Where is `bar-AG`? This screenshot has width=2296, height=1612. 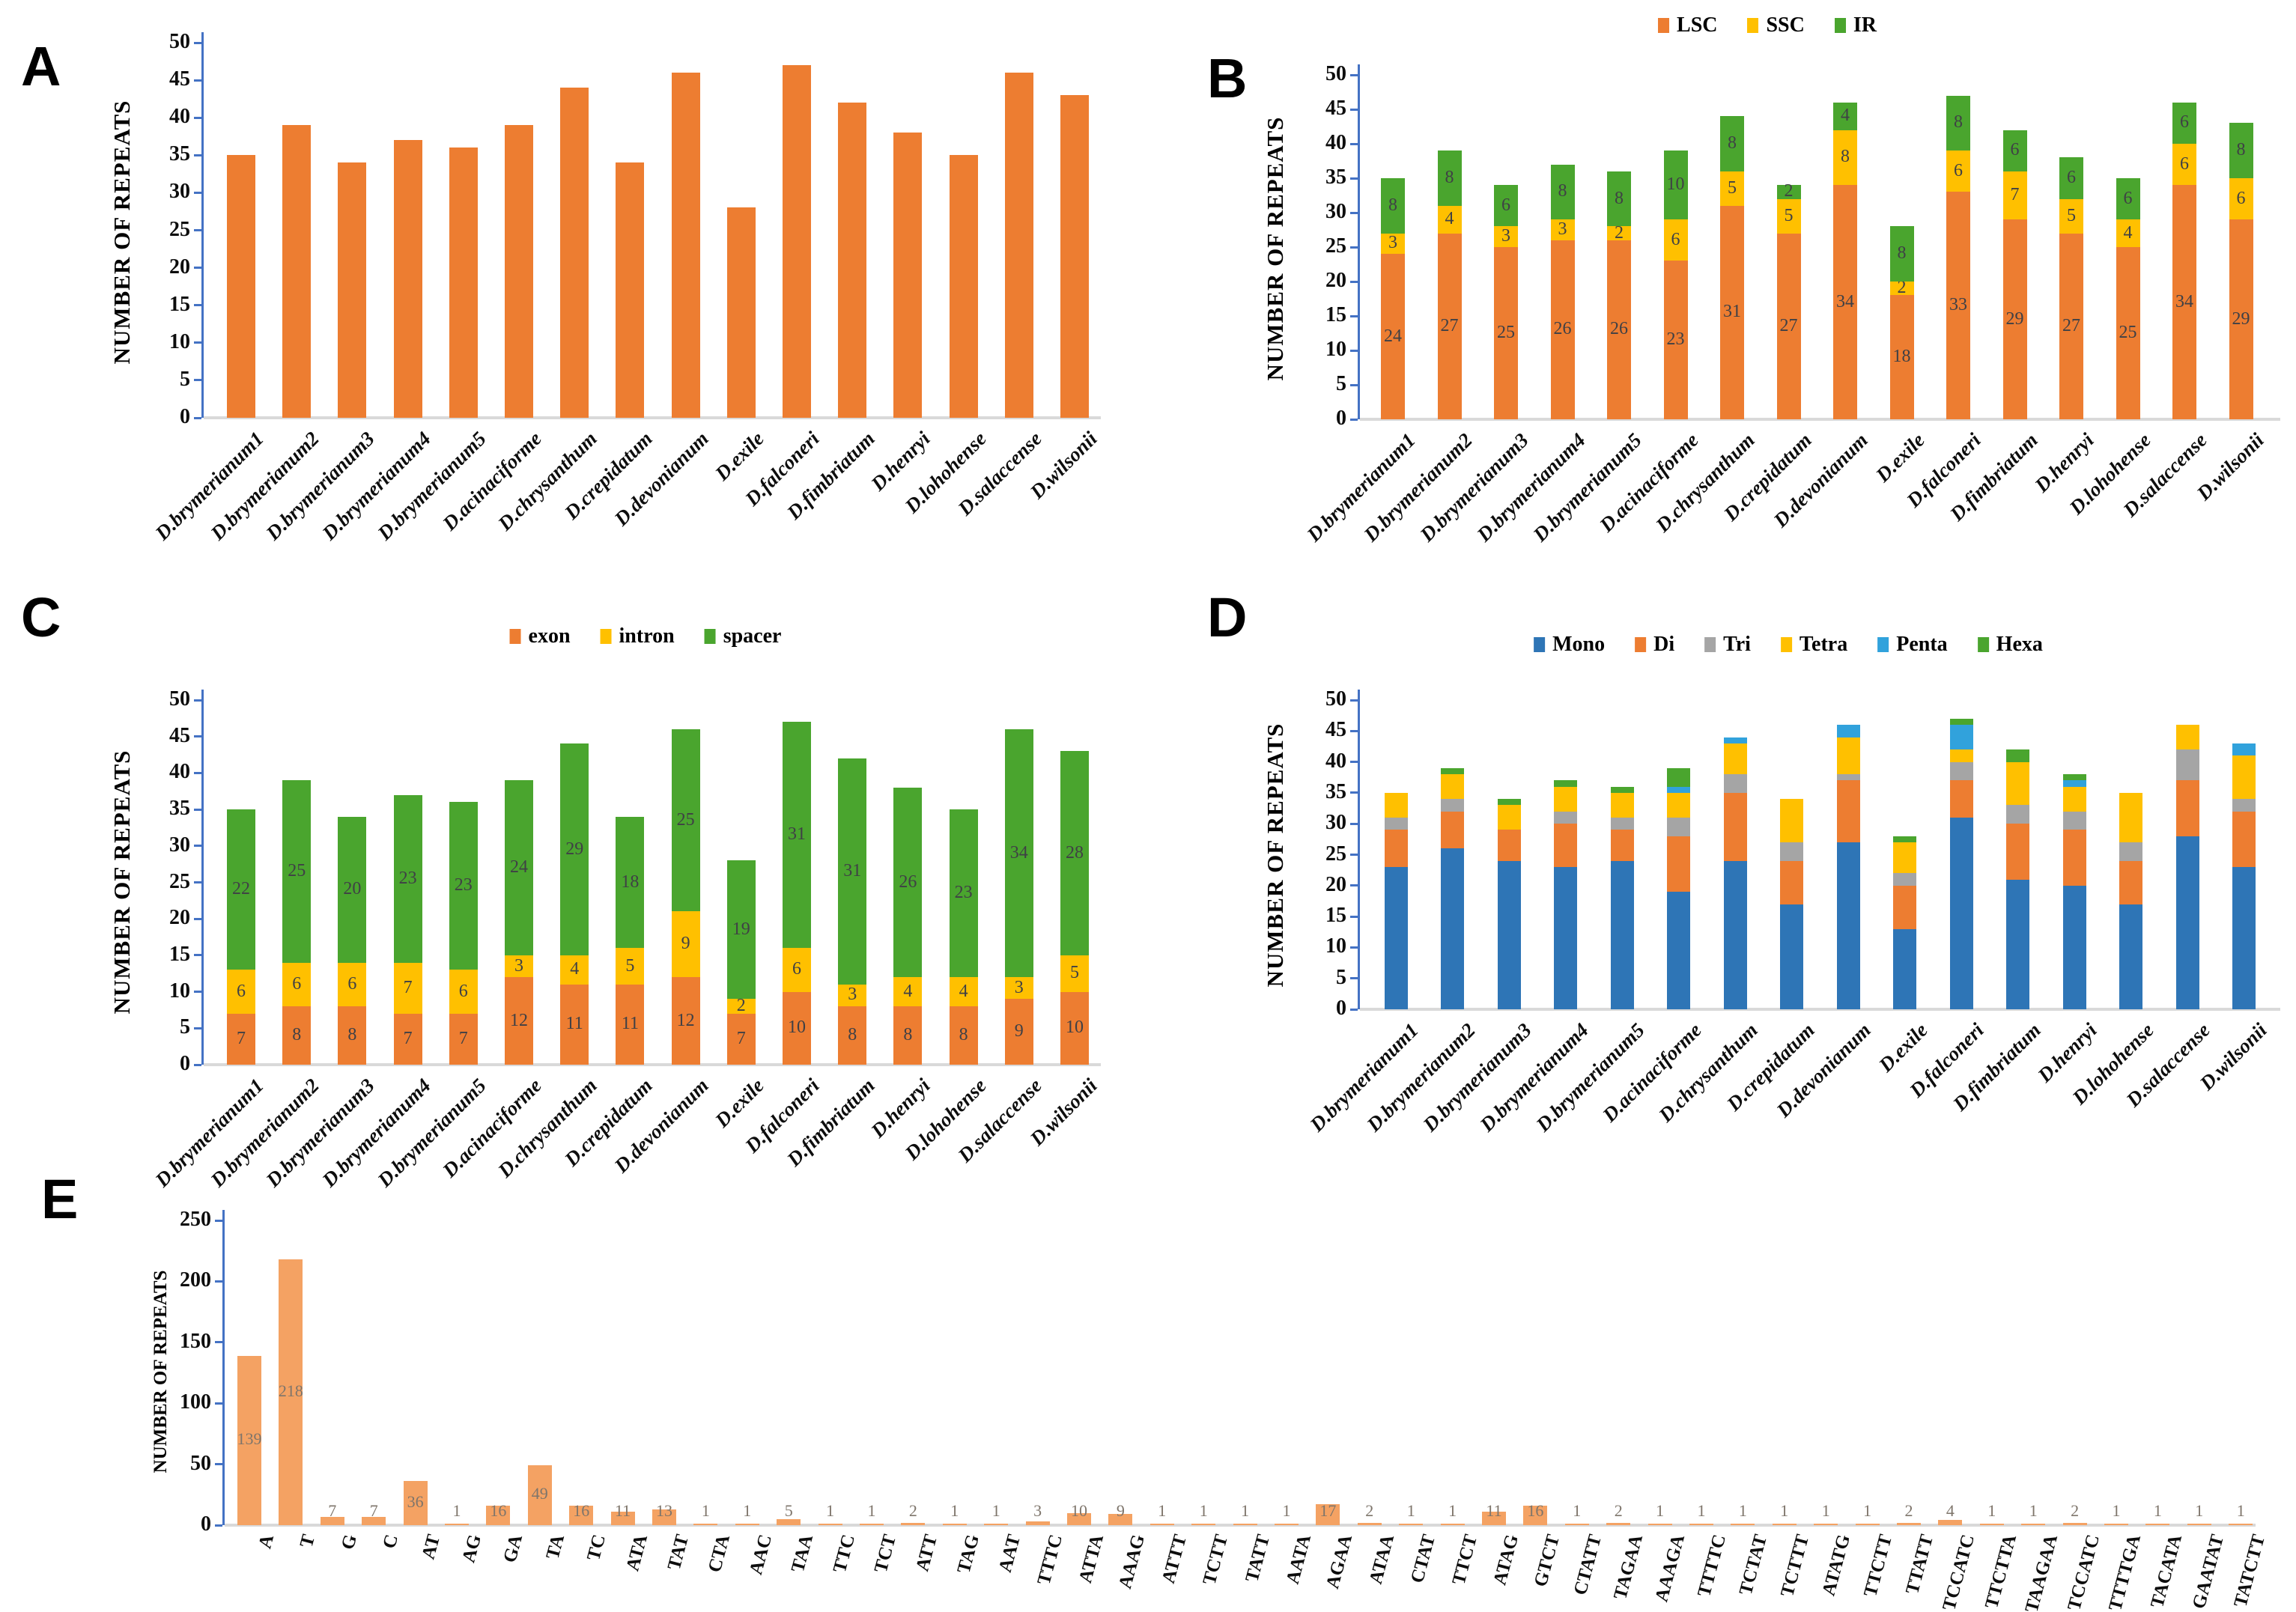
bar-AG is located at coordinates (457, 1524).